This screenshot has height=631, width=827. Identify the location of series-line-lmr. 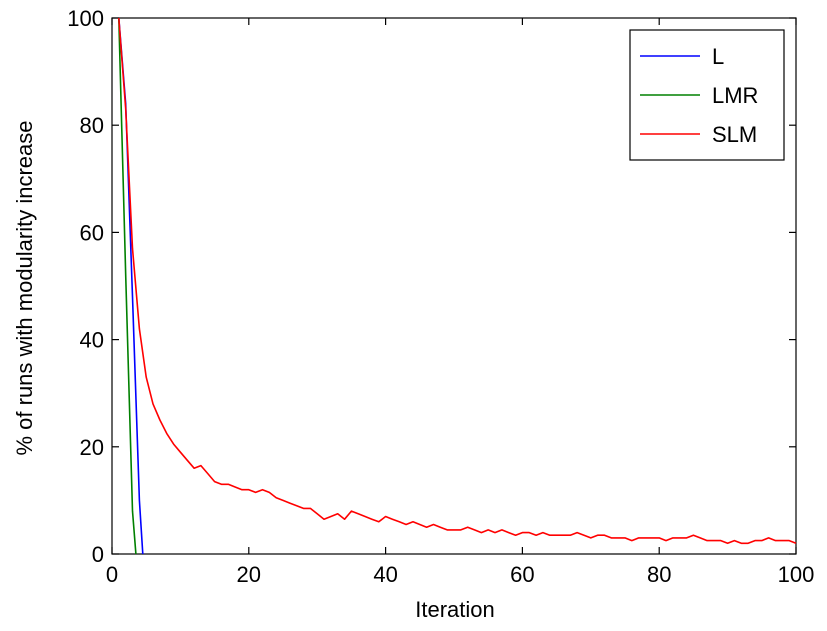
(127, 286).